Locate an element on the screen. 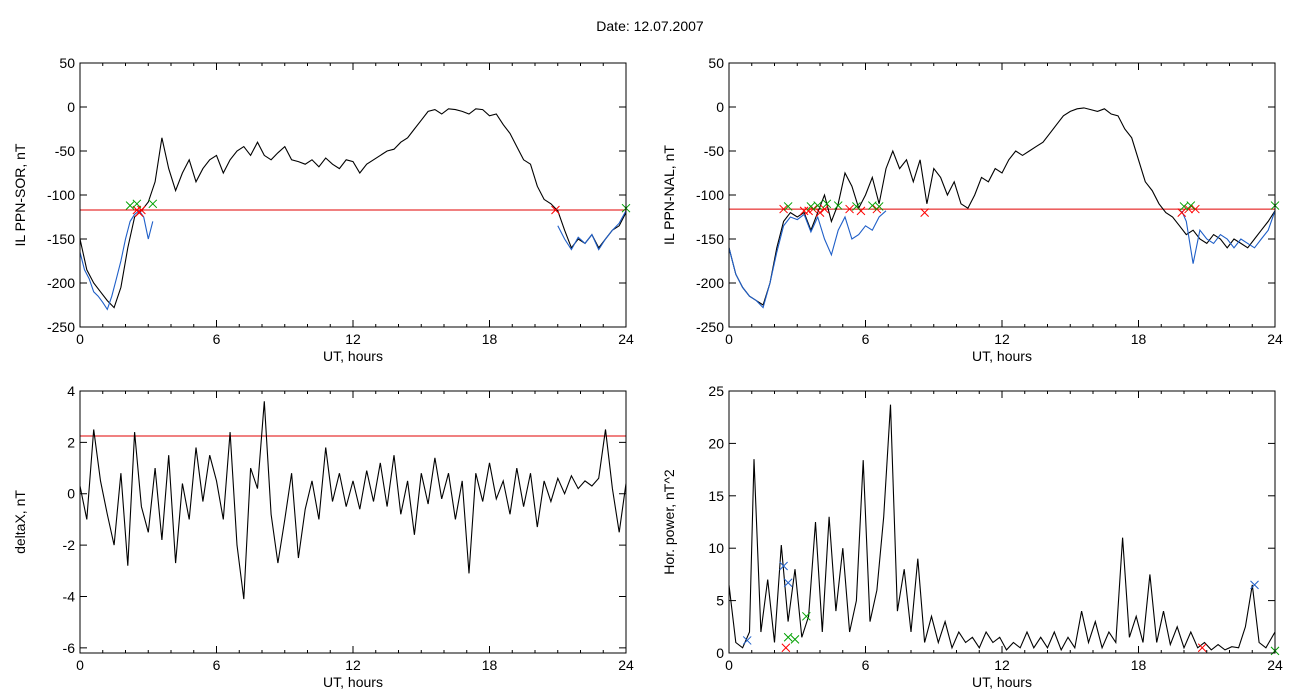  page-title: Date: 12.07.2007 is located at coordinates (650, 26).